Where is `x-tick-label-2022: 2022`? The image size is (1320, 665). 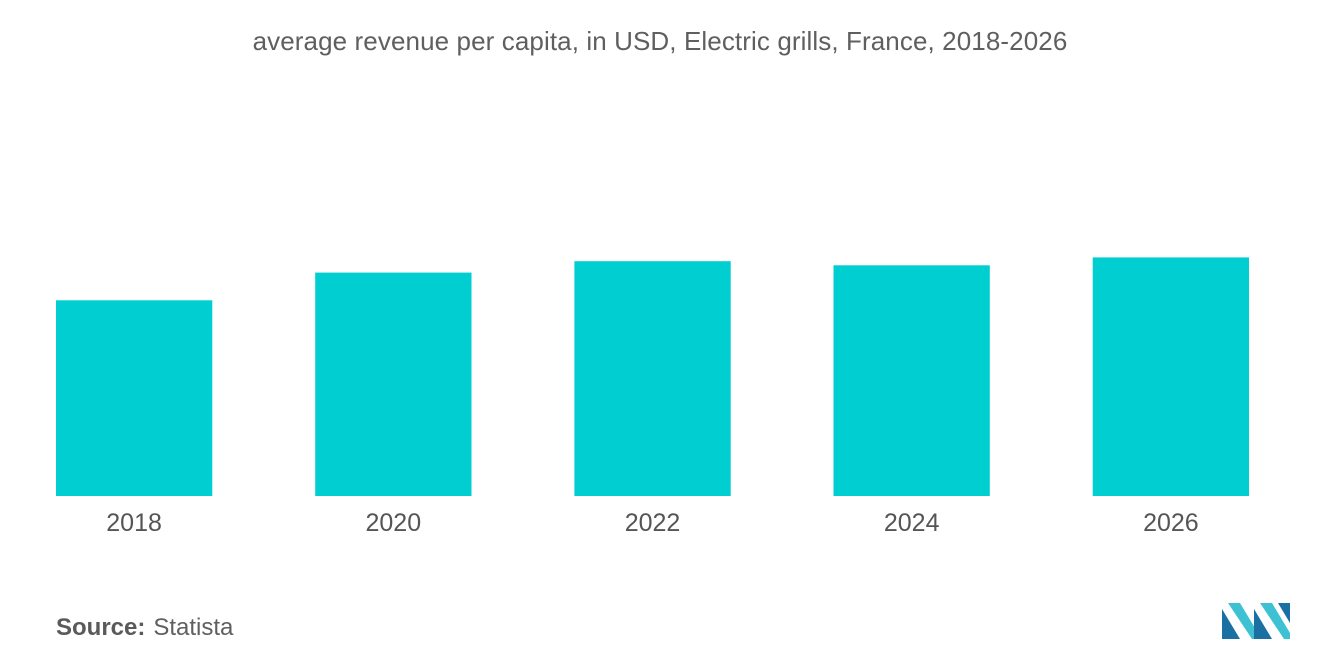 x-tick-label-2022: 2022 is located at coordinates (653, 523).